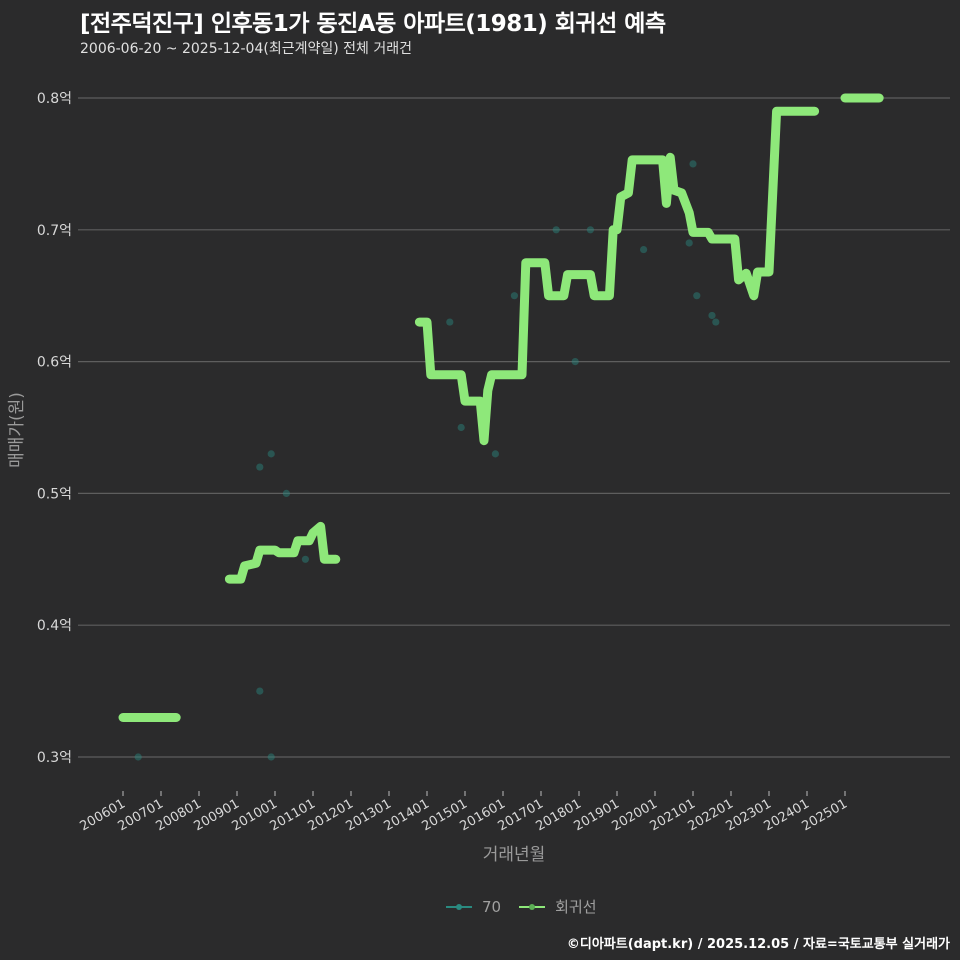 The height and width of the screenshot is (960, 960). Describe the element at coordinates (17, 430) in the screenshot. I see `y-axis-title: 매매가(원)` at that location.